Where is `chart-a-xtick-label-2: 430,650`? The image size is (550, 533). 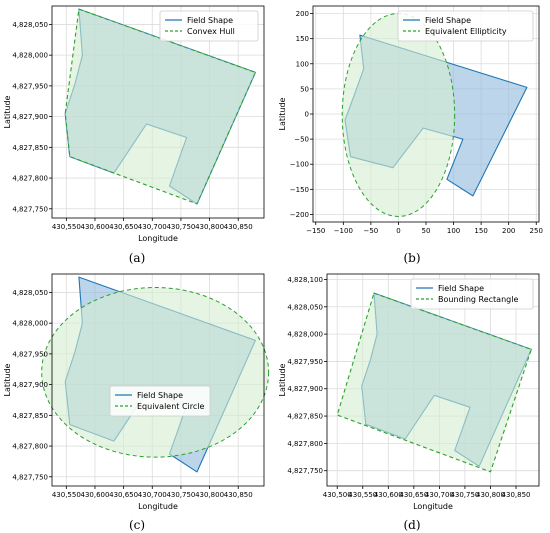
chart-a-xtick-label-2: 430,650 is located at coordinates (123, 227).